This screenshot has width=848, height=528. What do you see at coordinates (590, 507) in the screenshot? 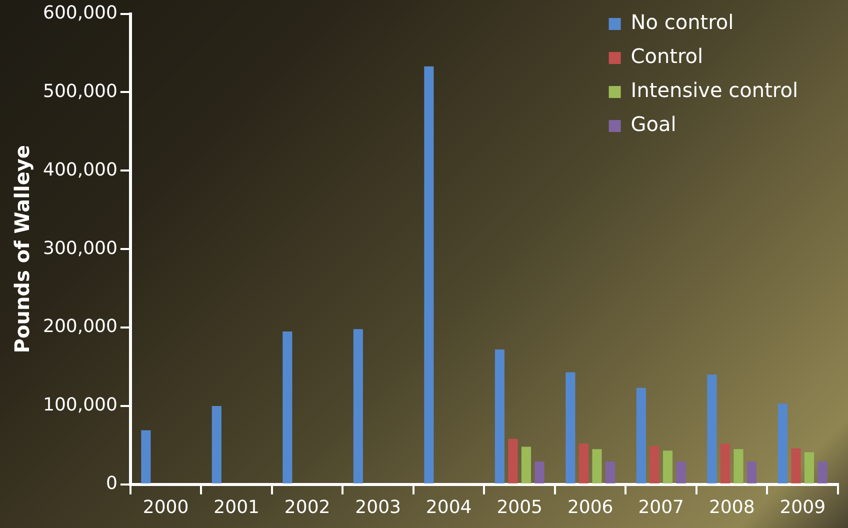
I see `x-tick-label: 2006` at bounding box center [590, 507].